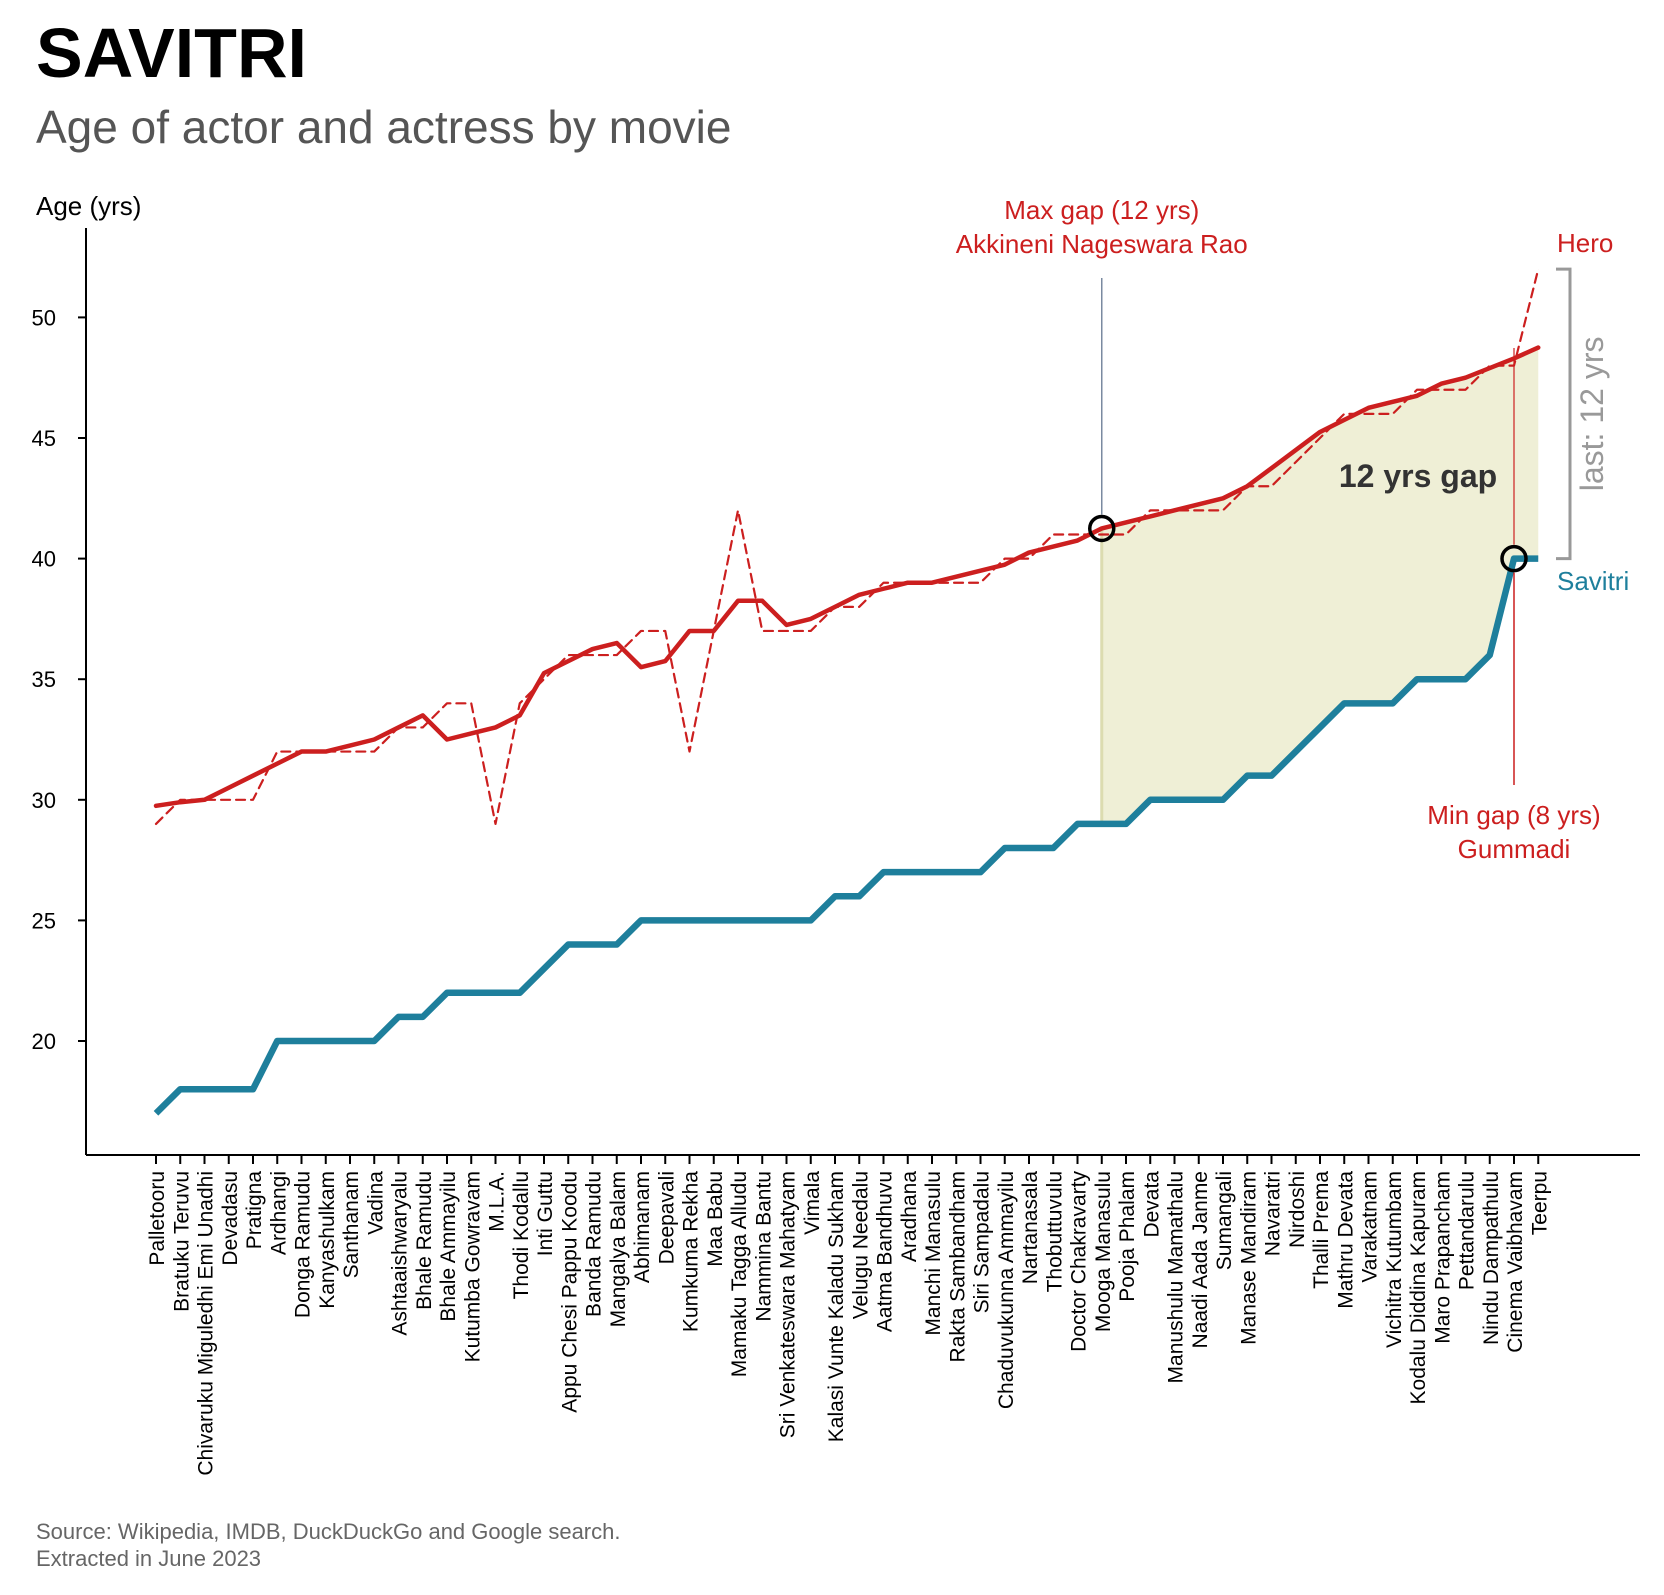  I want to click on x-tick-label: Pooja Phalam, so click(1127, 1236).